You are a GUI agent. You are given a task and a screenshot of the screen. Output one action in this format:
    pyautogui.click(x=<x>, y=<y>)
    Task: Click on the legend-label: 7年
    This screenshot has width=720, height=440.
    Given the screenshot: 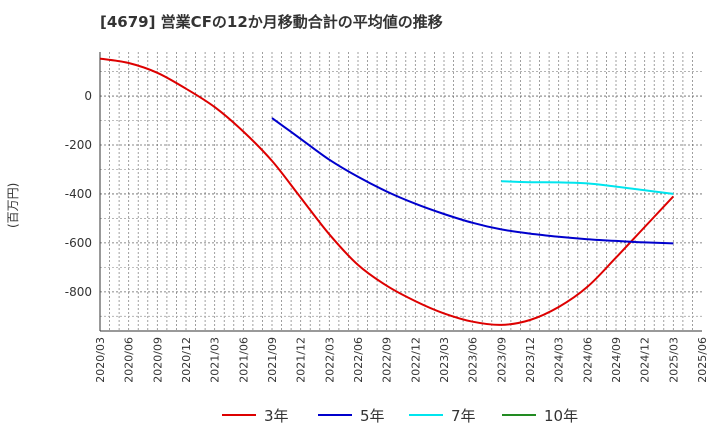 What is the action you would take?
    pyautogui.click(x=463, y=415)
    